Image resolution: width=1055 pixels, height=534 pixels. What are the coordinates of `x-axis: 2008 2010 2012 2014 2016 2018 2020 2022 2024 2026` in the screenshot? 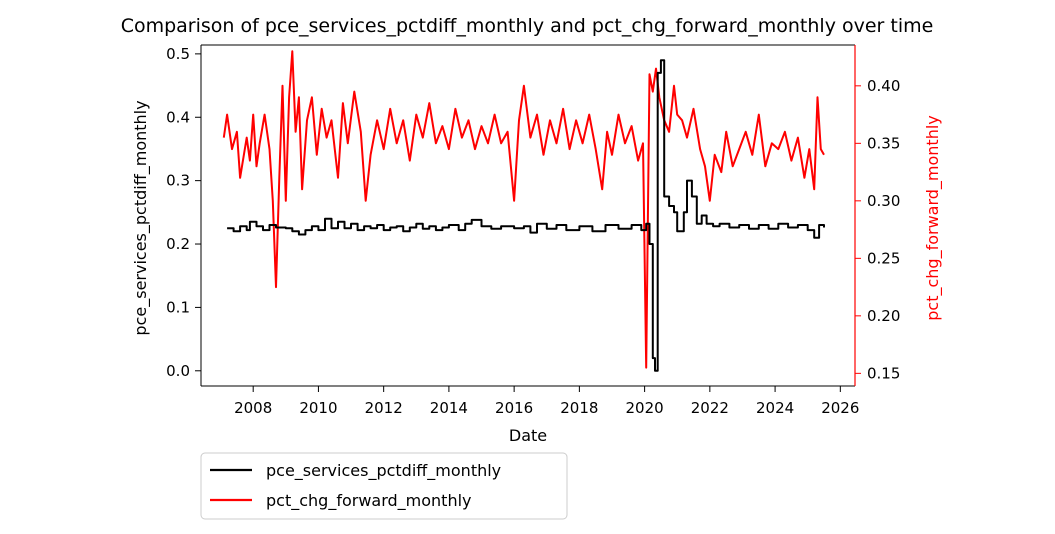 It's located at (546, 401).